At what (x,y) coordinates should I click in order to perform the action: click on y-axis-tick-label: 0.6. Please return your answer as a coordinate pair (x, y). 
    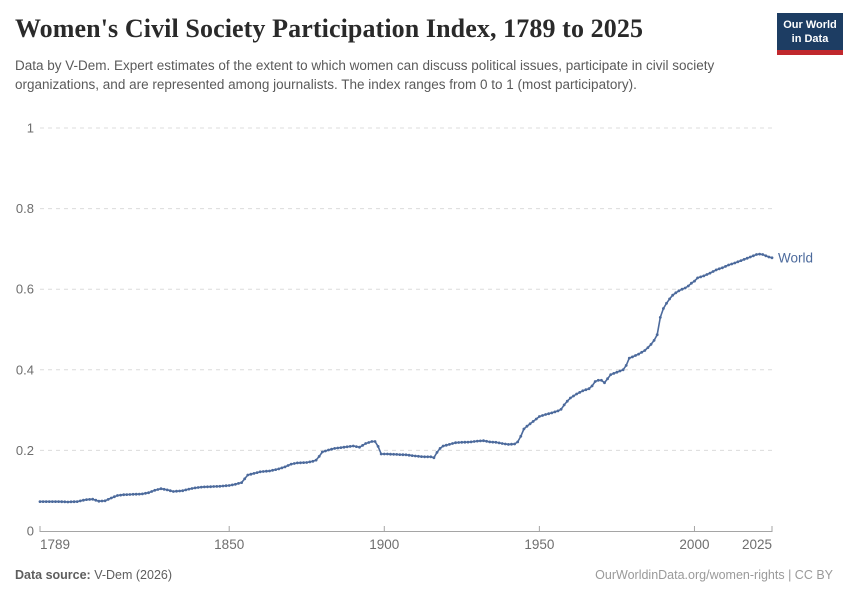
    Looking at the image, I should click on (25, 289).